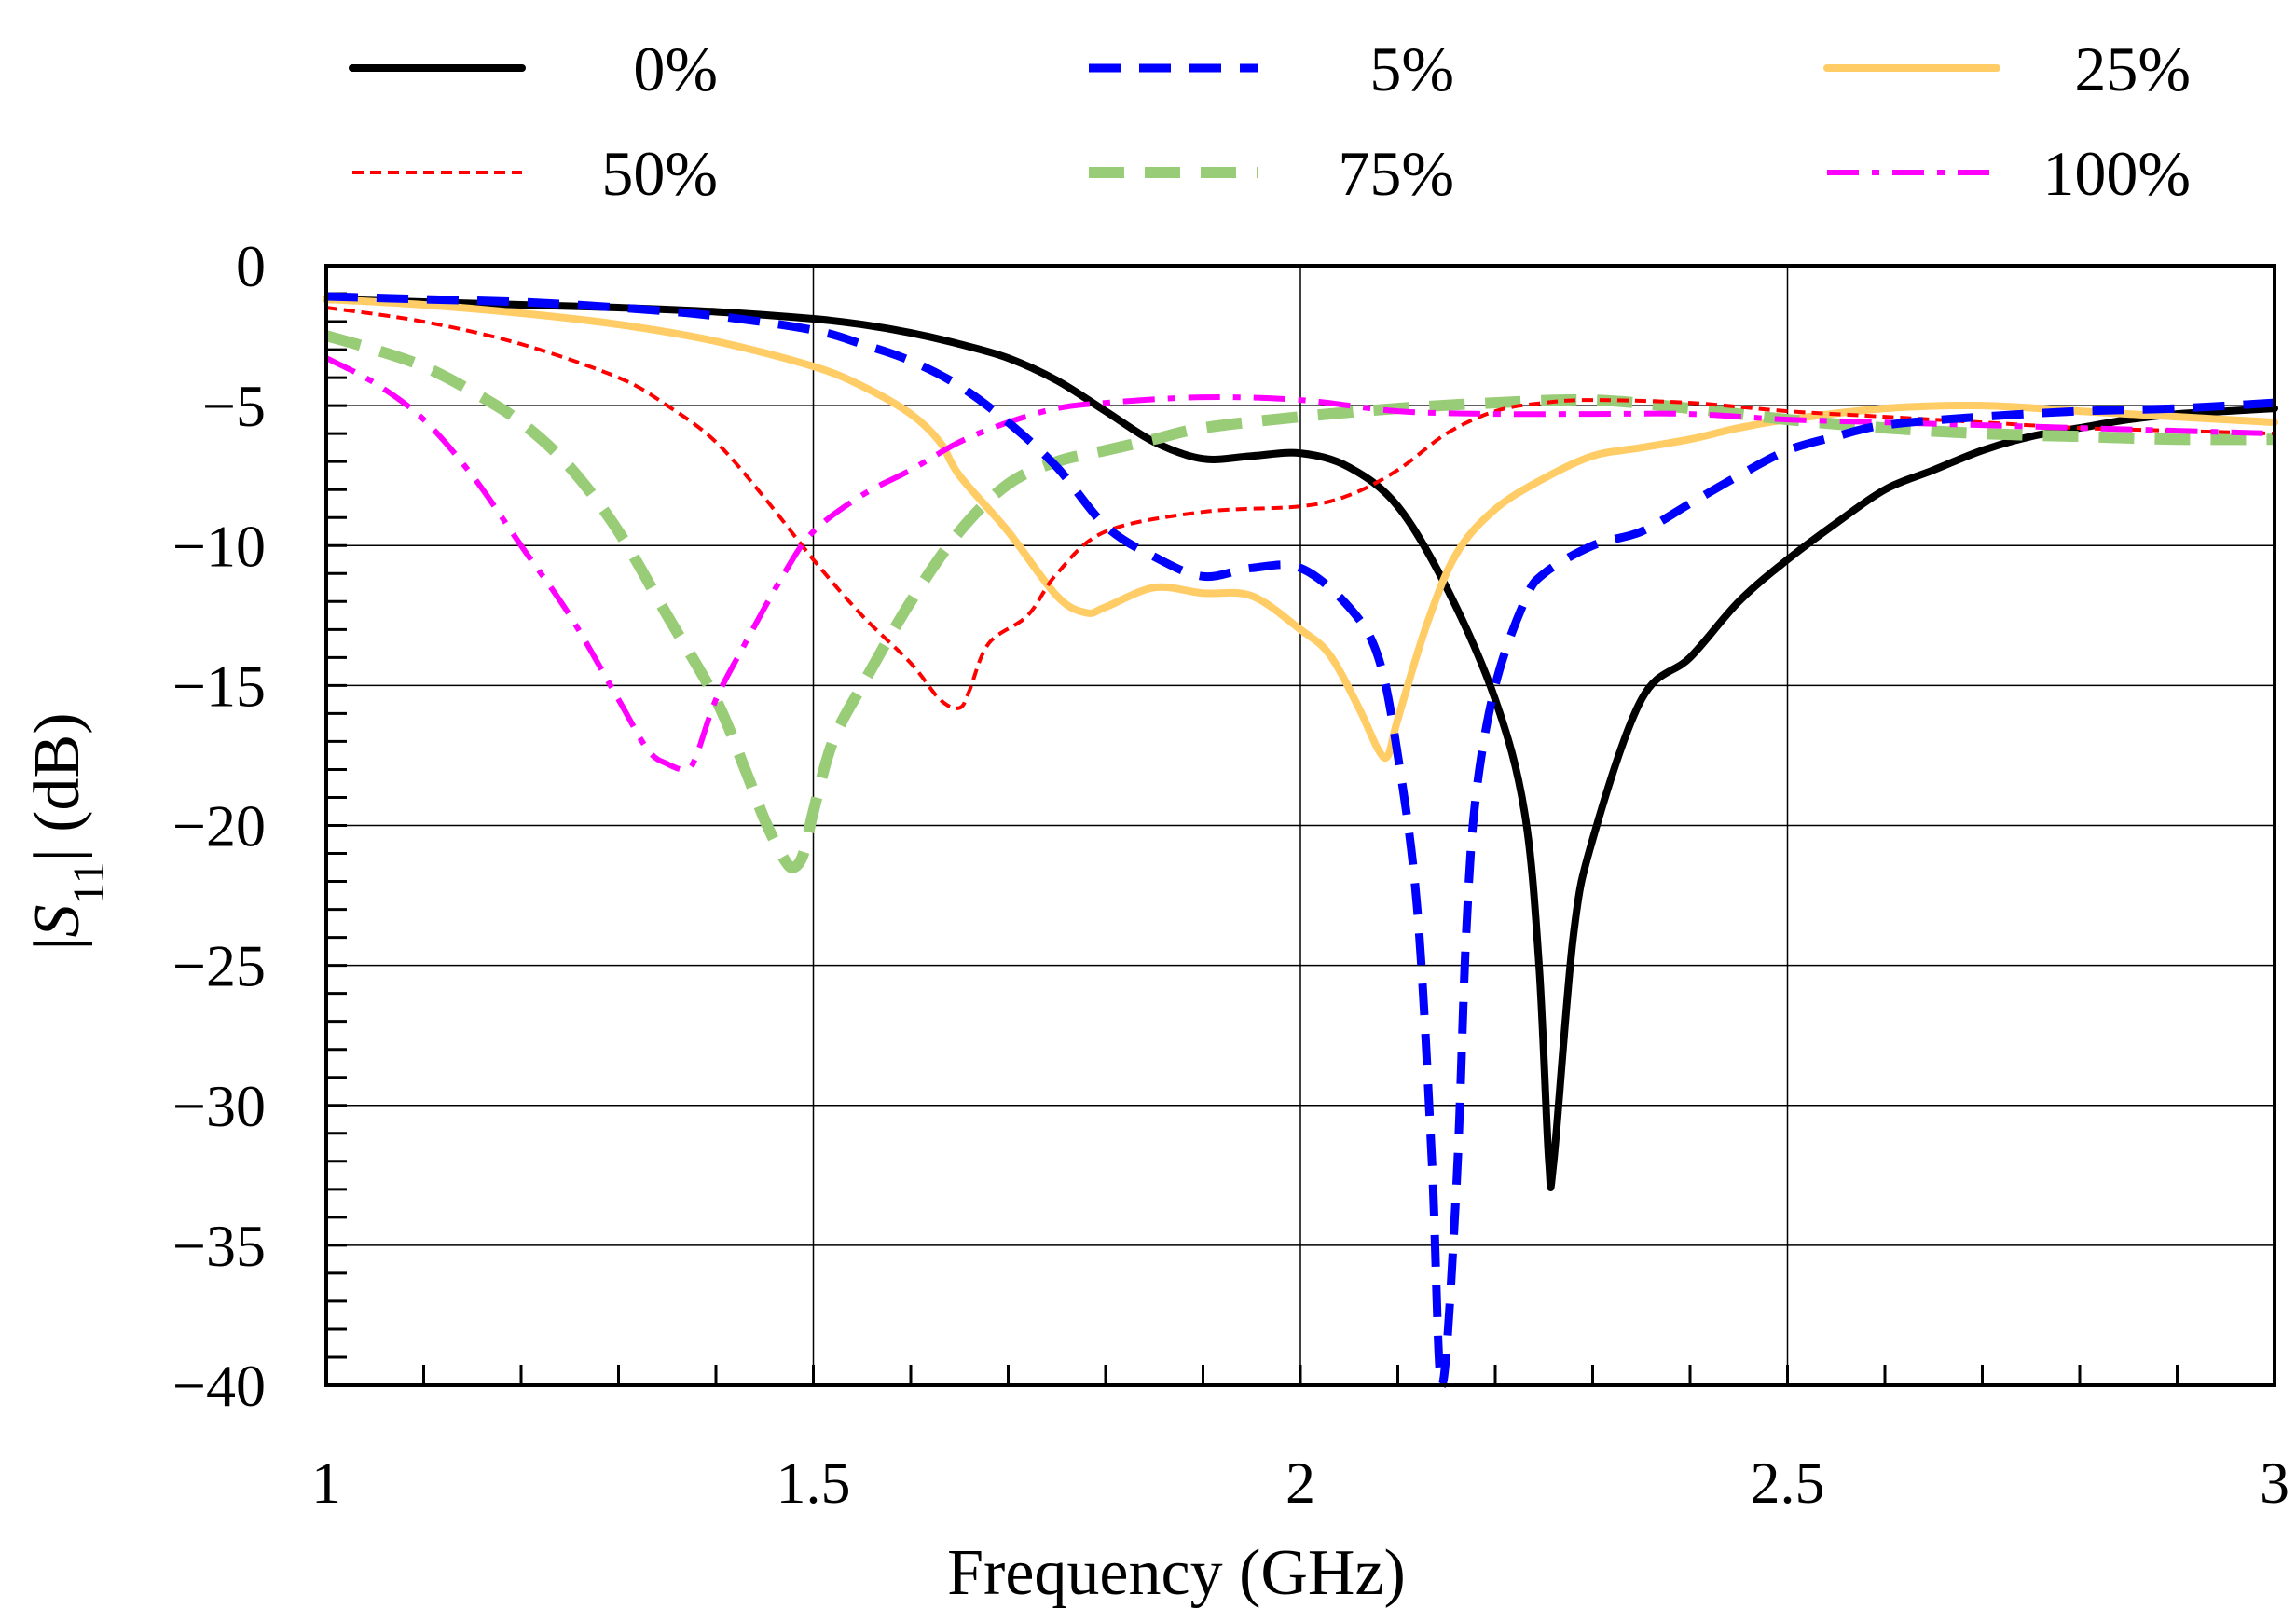  I want to click on y-tick-label: −40, so click(219, 1386).